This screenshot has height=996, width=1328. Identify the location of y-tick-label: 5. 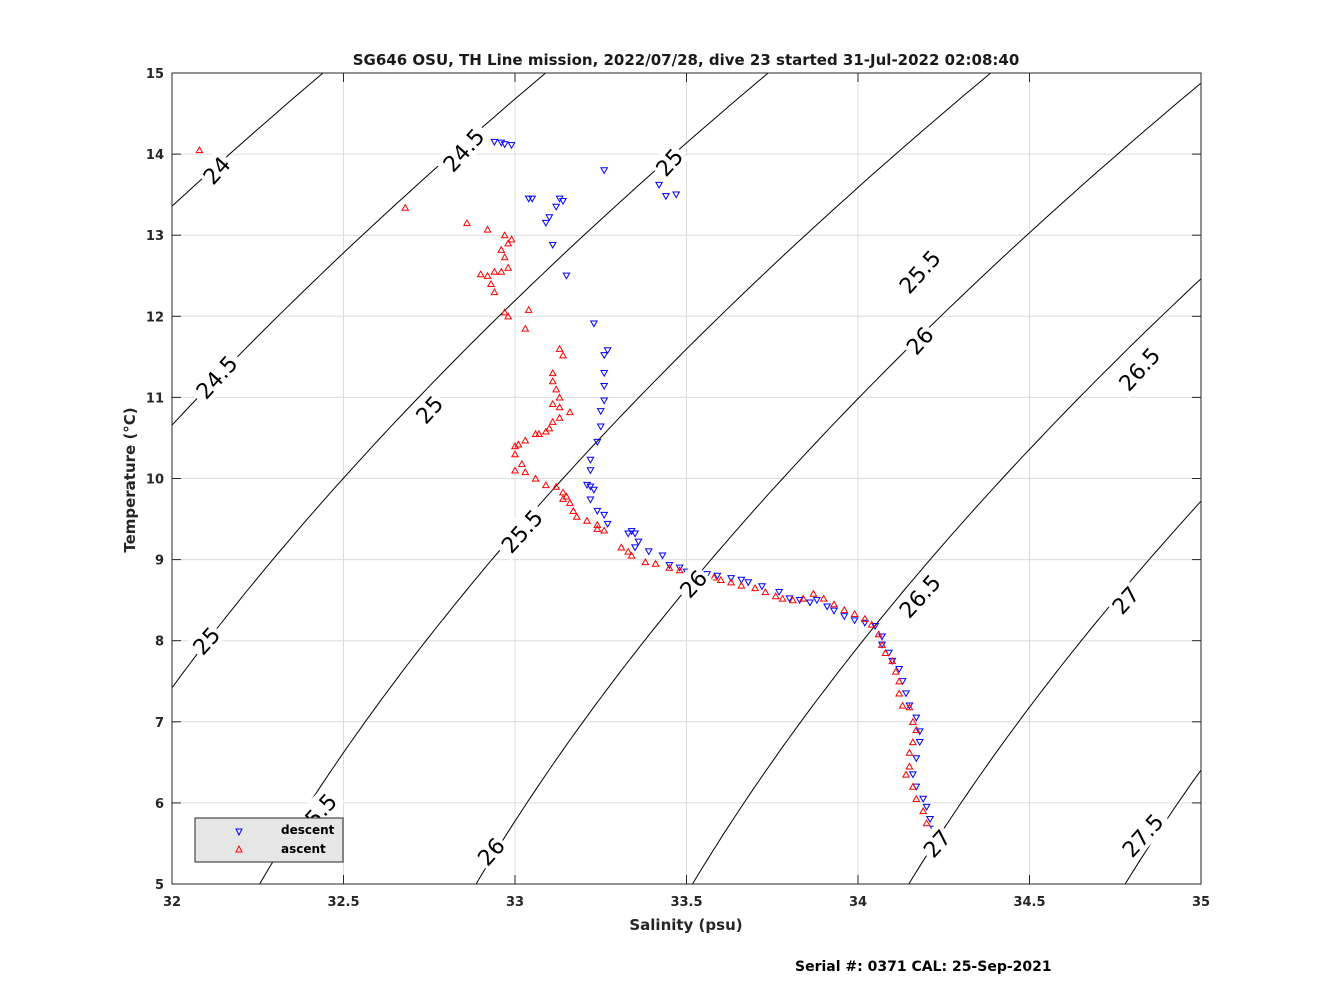
(159, 885).